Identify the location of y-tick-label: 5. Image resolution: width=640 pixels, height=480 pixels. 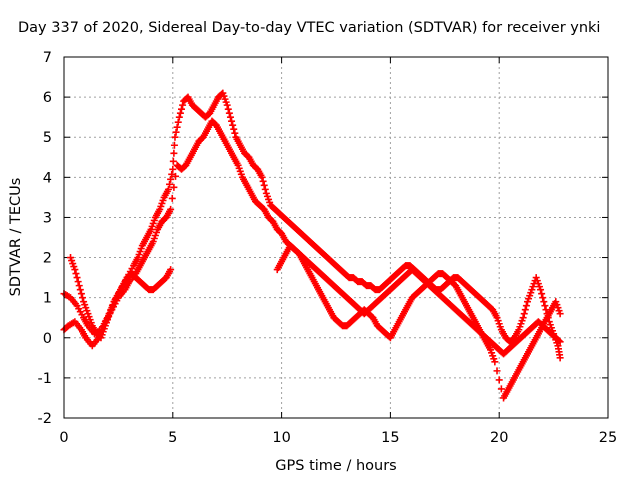
(47, 138).